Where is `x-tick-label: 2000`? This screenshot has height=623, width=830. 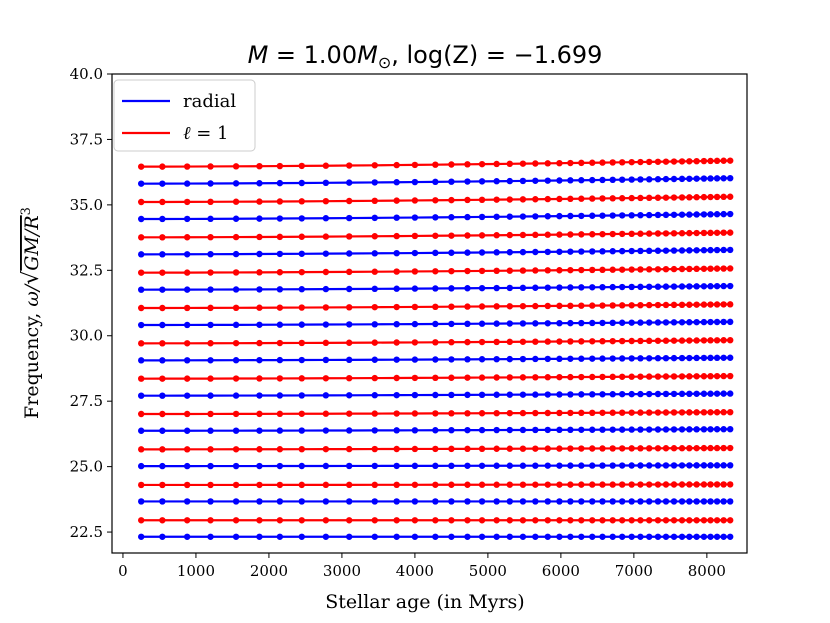
x-tick-label: 2000 is located at coordinates (269, 571).